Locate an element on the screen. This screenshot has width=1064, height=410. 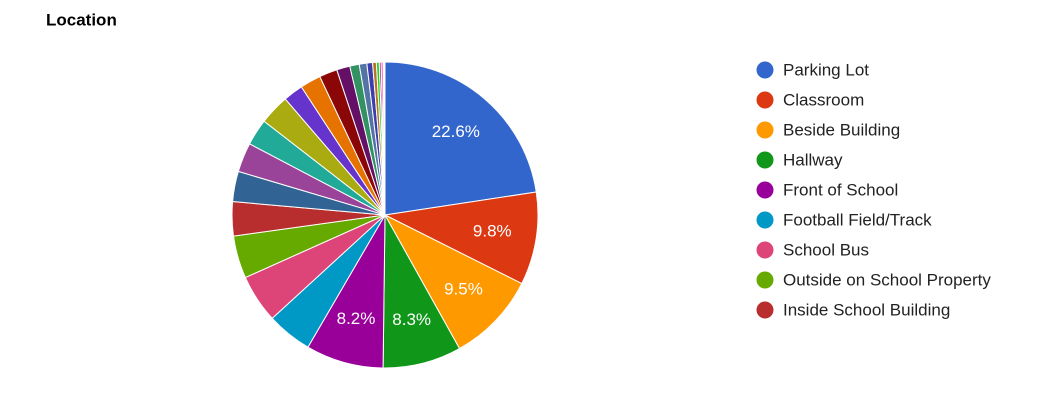
legend-label: Beside Building is located at coordinates (841, 129).